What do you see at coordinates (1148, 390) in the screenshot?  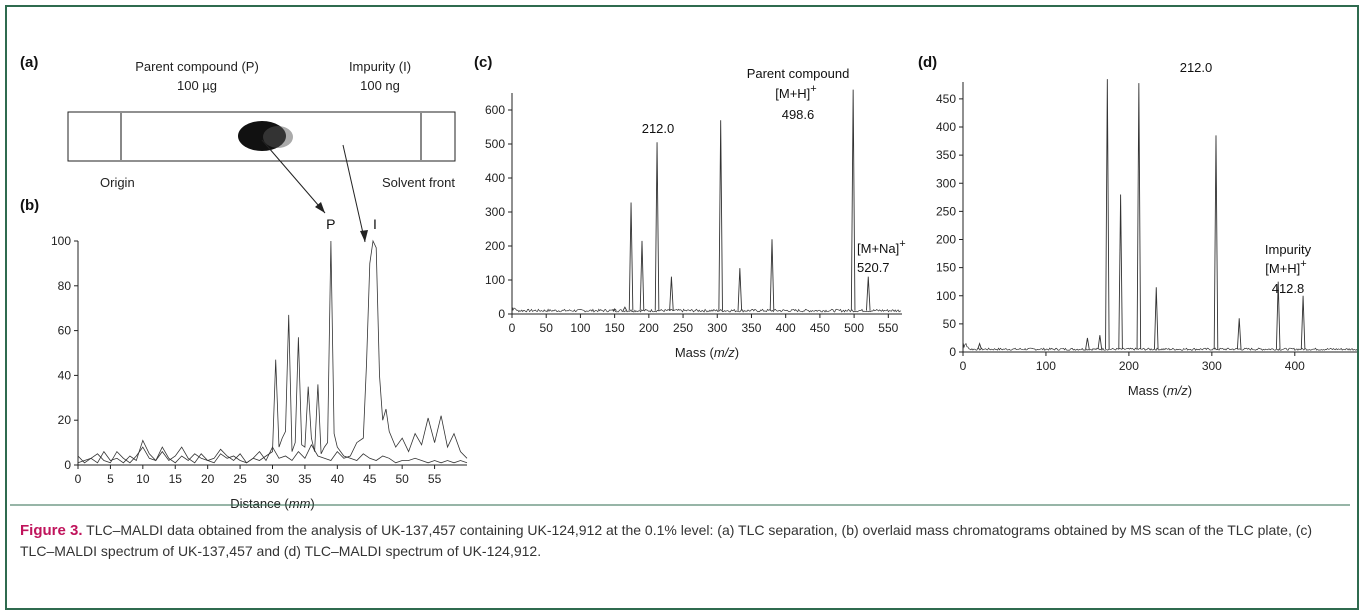 I see `x-label-part: Mass (` at bounding box center [1148, 390].